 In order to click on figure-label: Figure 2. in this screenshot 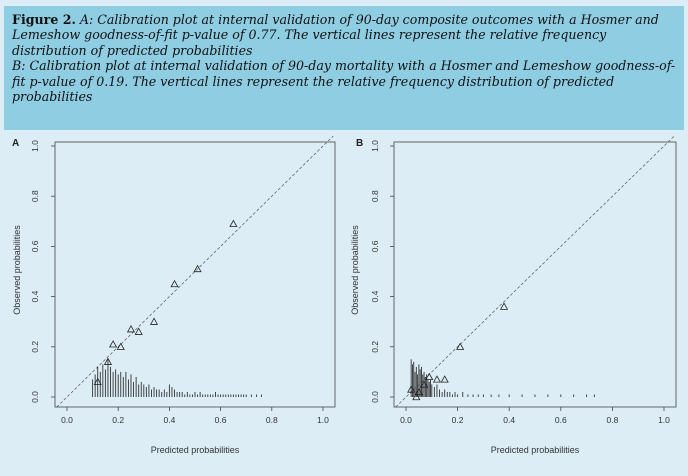, I will do `click(44, 19)`.